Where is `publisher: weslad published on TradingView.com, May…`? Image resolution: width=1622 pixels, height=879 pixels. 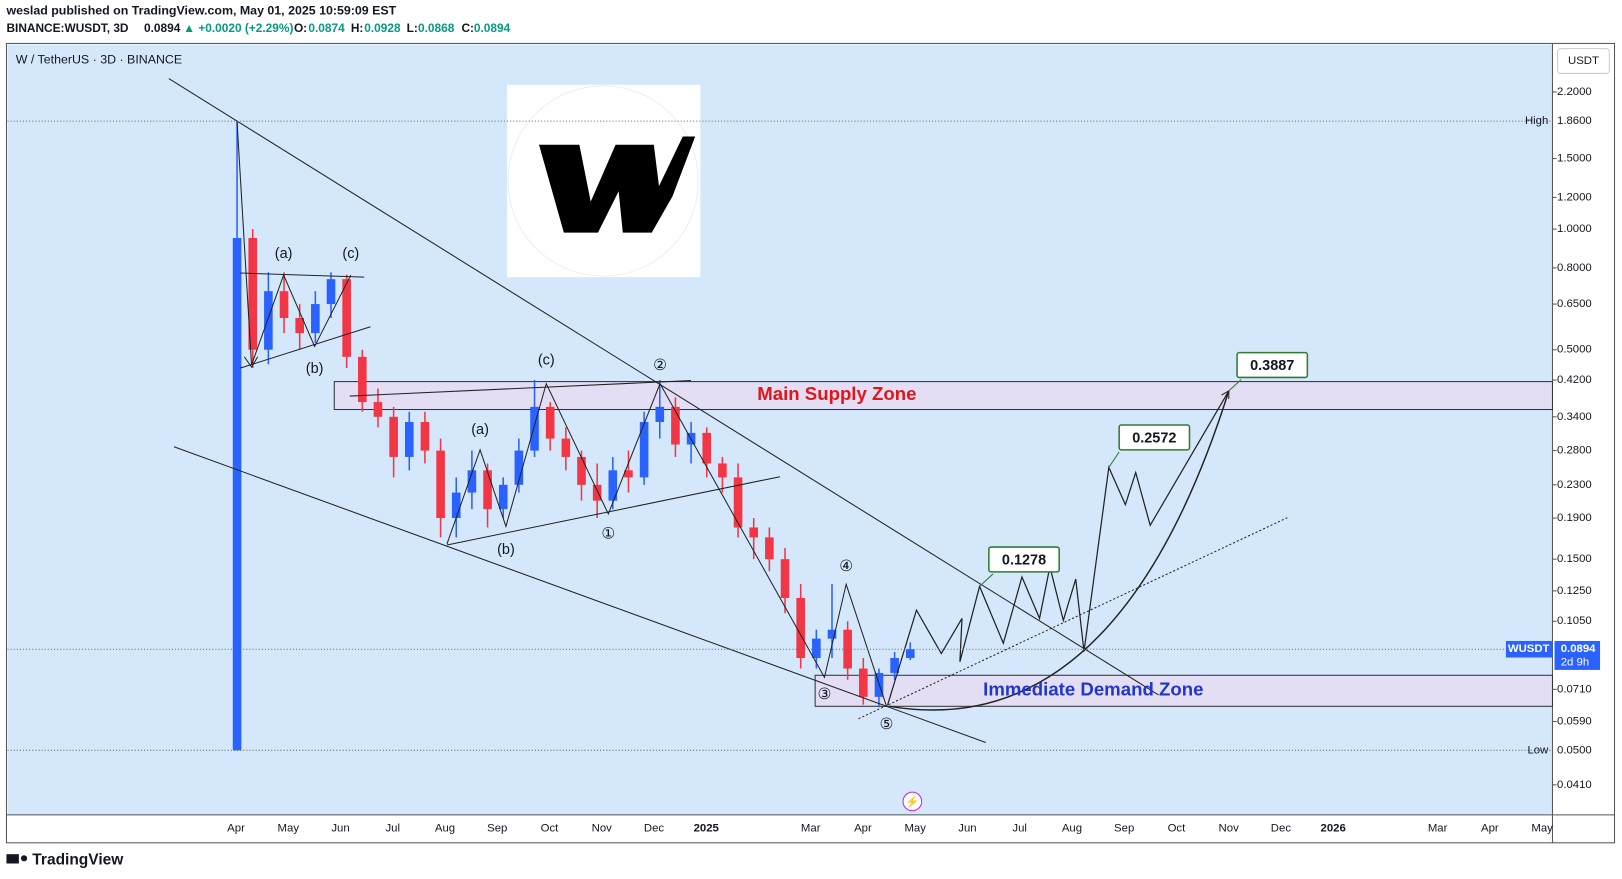 publisher: weslad published on TradingView.com, May… is located at coordinates (200, 11).